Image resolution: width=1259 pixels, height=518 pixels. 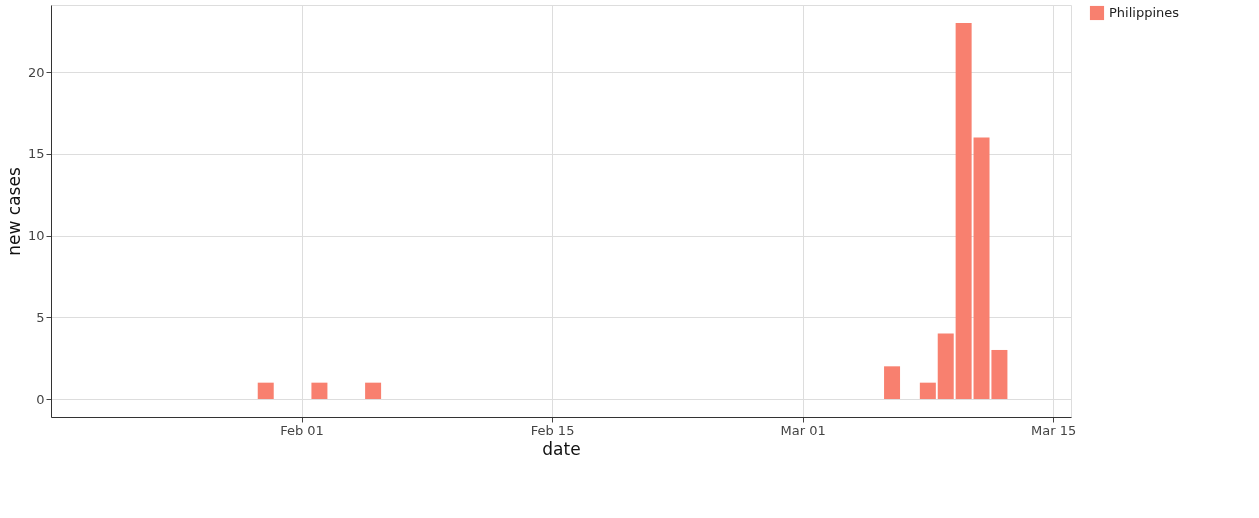 What do you see at coordinates (803, 430) in the screenshot?
I see `x-tick-label: Mar 01` at bounding box center [803, 430].